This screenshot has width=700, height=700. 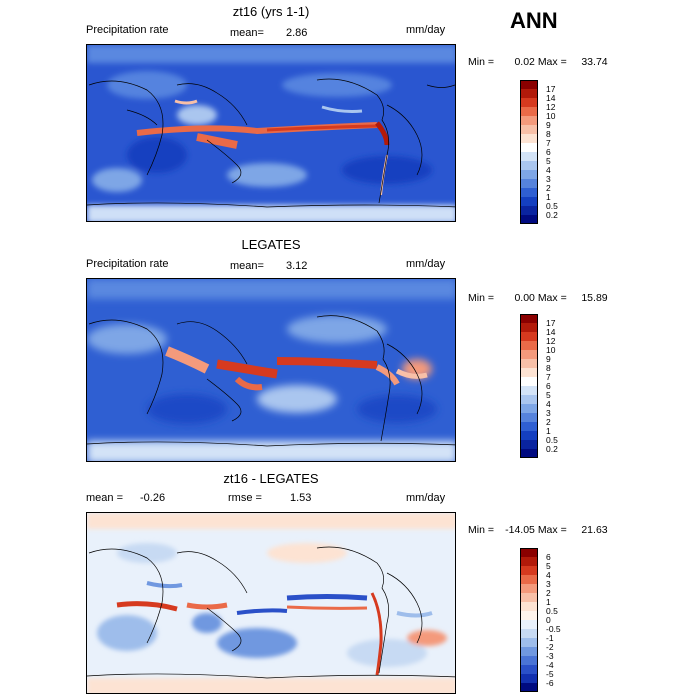 What do you see at coordinates (426, 264) in the screenshot?
I see `panel2-units: mm/day` at bounding box center [426, 264].